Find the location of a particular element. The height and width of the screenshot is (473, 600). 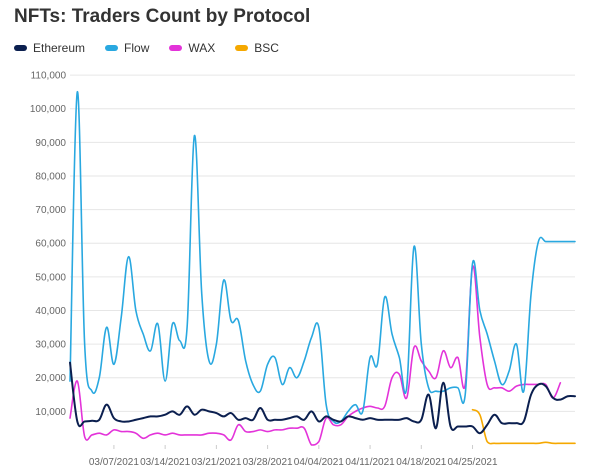

legend-item-bsc: BSC is located at coordinates (257, 48).